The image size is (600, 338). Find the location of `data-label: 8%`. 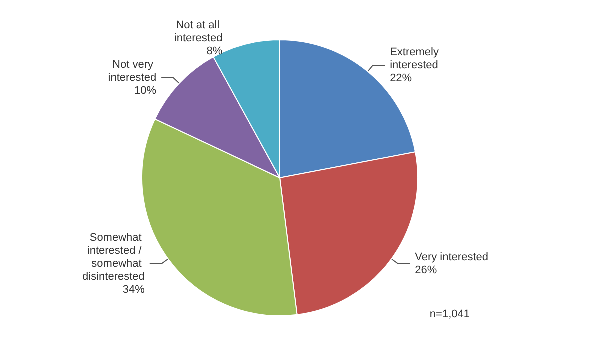

data-label: 8% is located at coordinates (214, 52).